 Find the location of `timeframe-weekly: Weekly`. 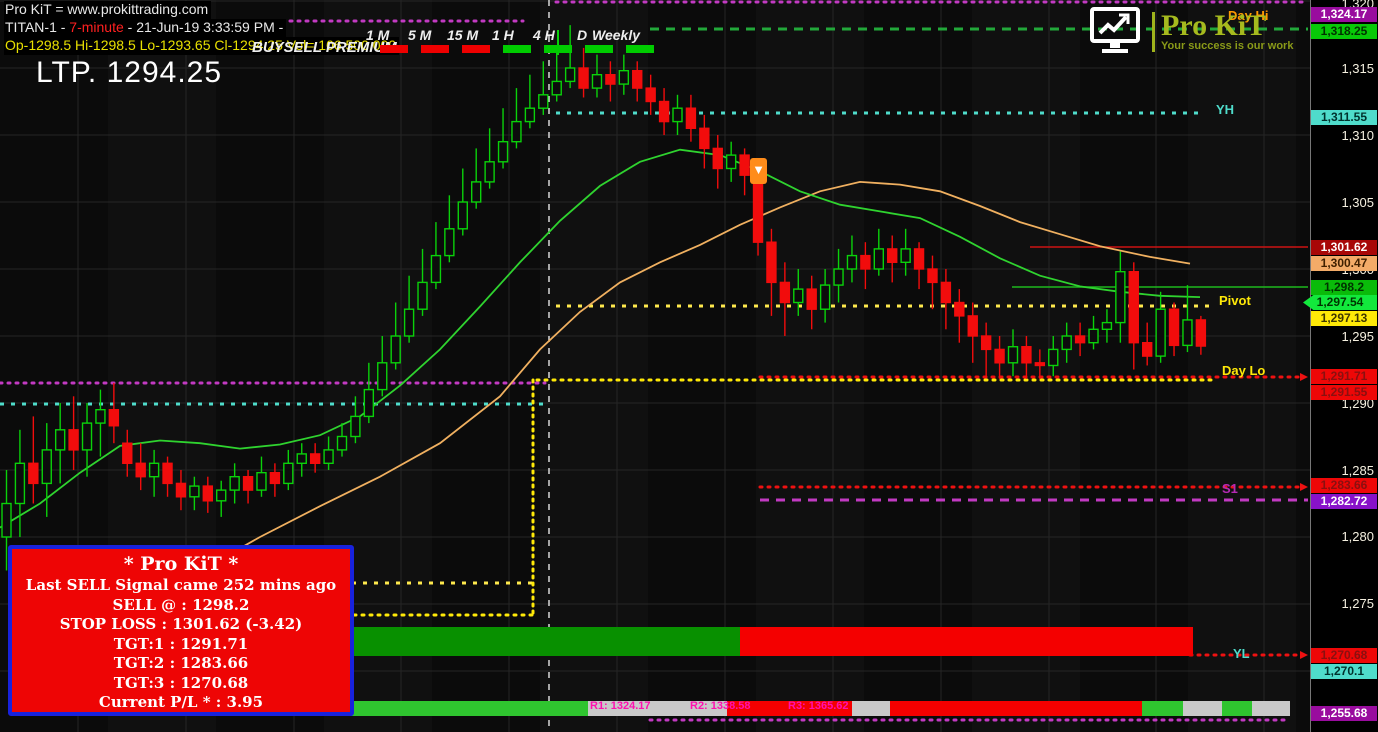

timeframe-weekly: Weekly is located at coordinates (616, 35).